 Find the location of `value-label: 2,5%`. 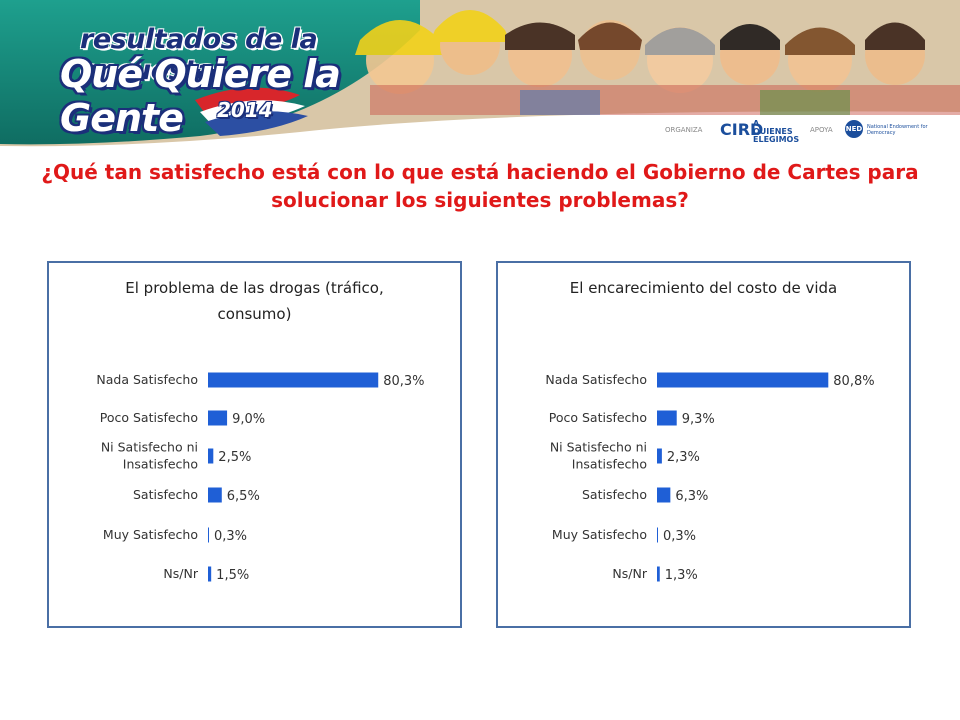

value-label: 2,5% is located at coordinates (234, 457).